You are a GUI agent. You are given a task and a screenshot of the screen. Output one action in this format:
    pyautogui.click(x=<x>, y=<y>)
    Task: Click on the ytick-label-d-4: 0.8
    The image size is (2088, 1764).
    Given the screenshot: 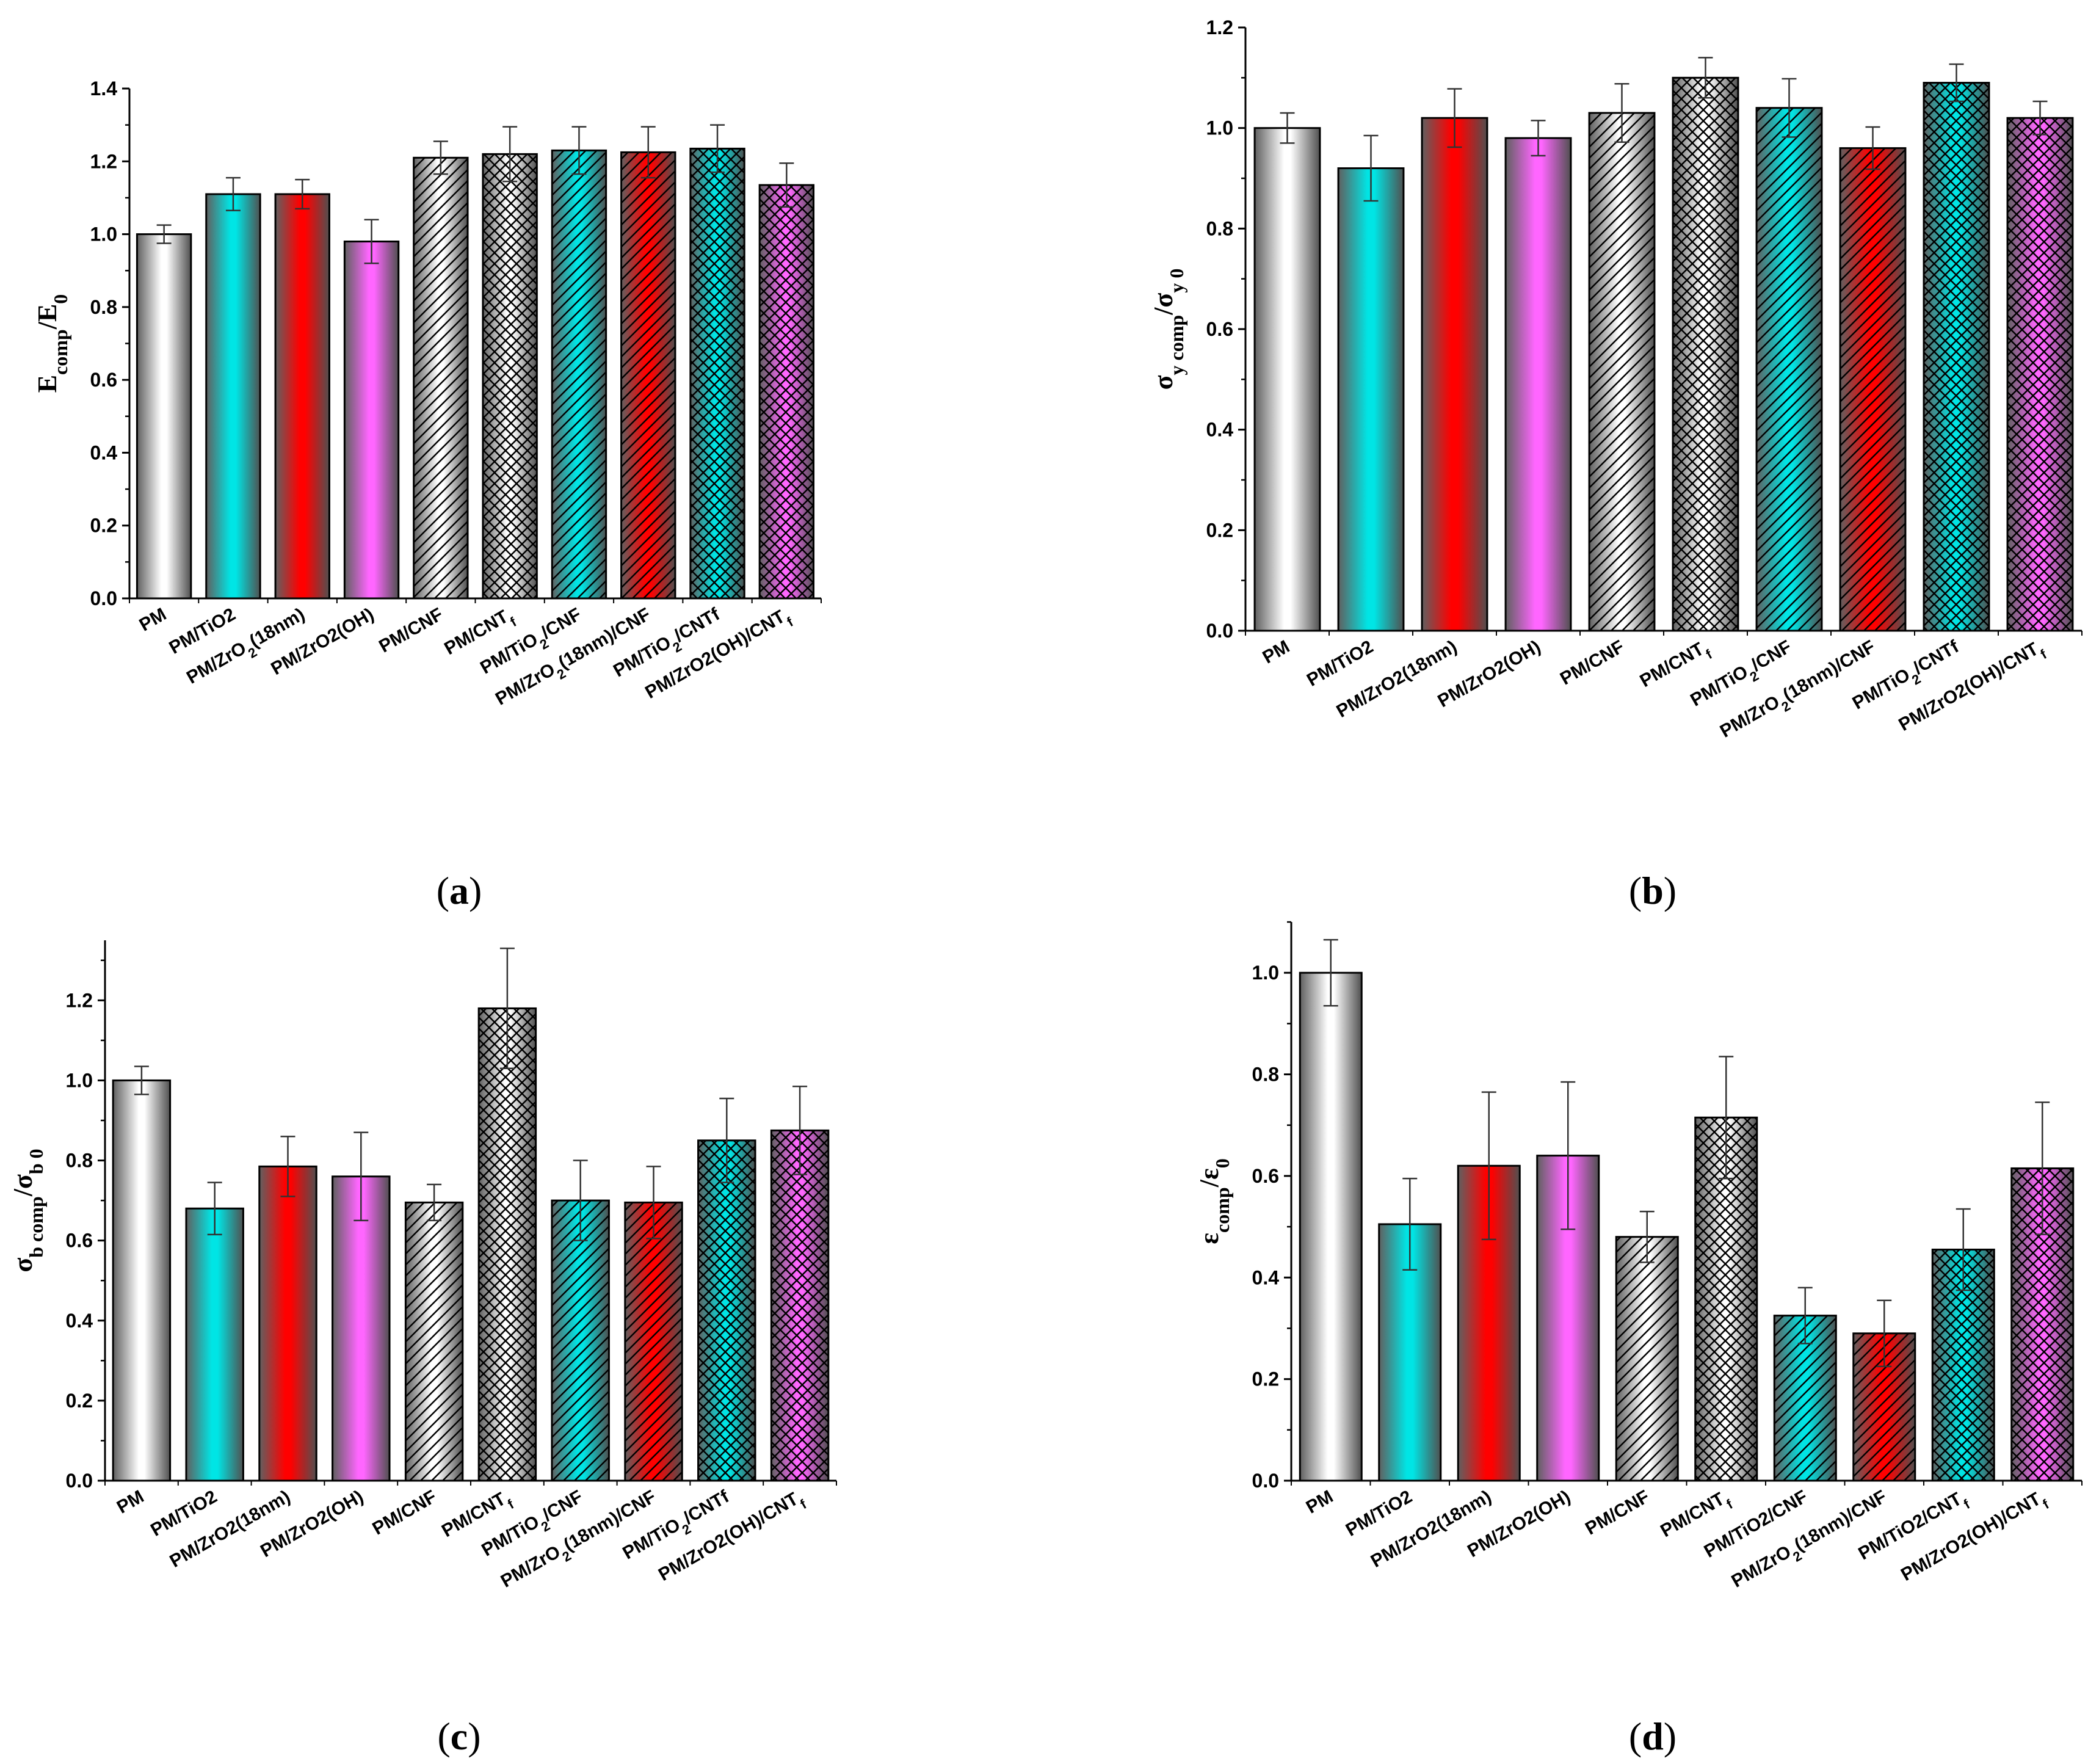 What is the action you would take?
    pyautogui.click(x=1265, y=1075)
    